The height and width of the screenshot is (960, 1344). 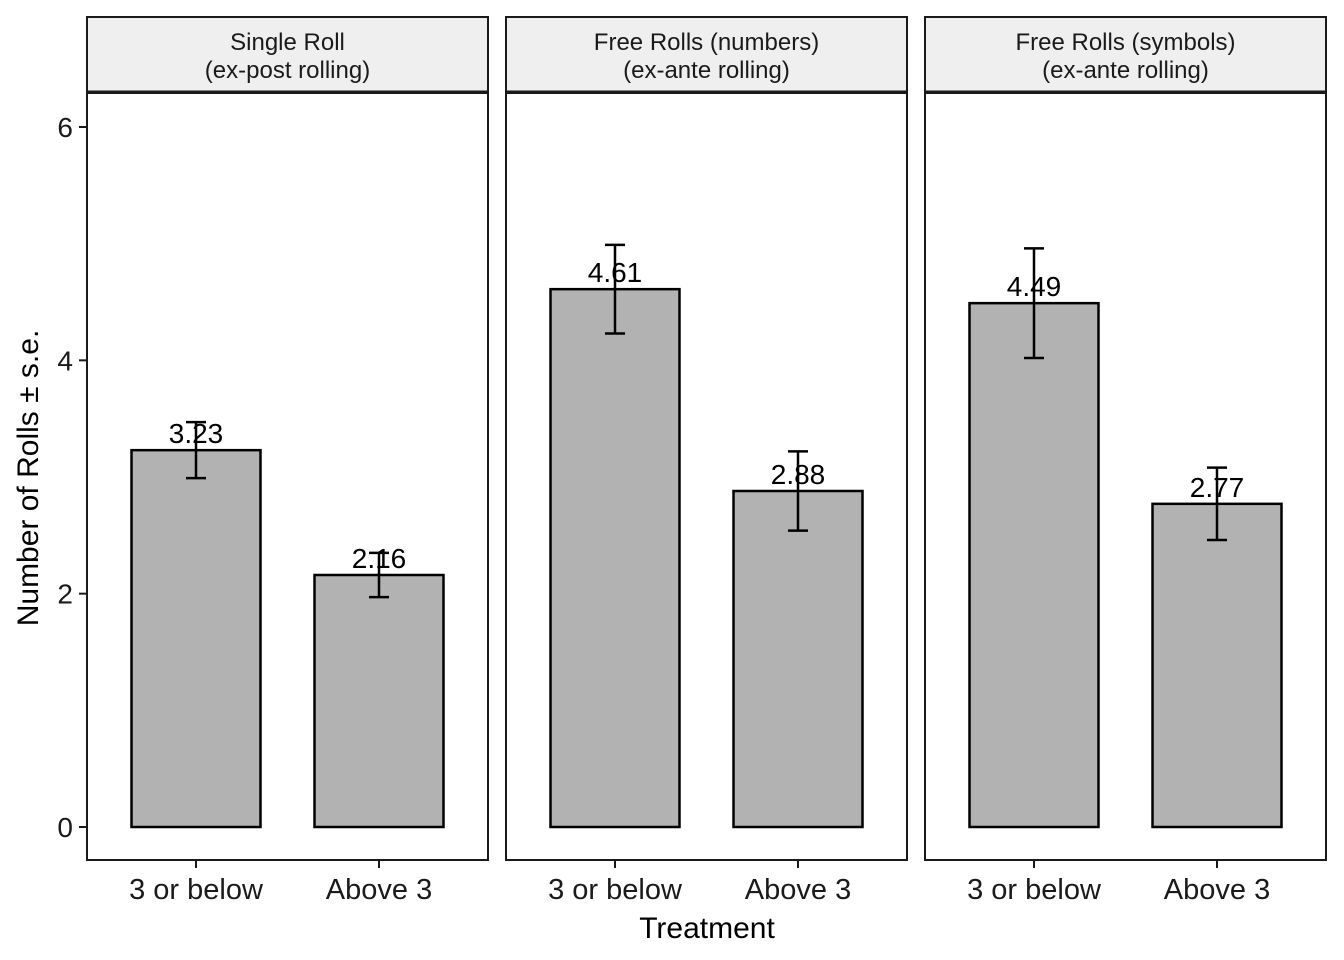 I want to click on data-label: 2.77, so click(x=1217, y=487).